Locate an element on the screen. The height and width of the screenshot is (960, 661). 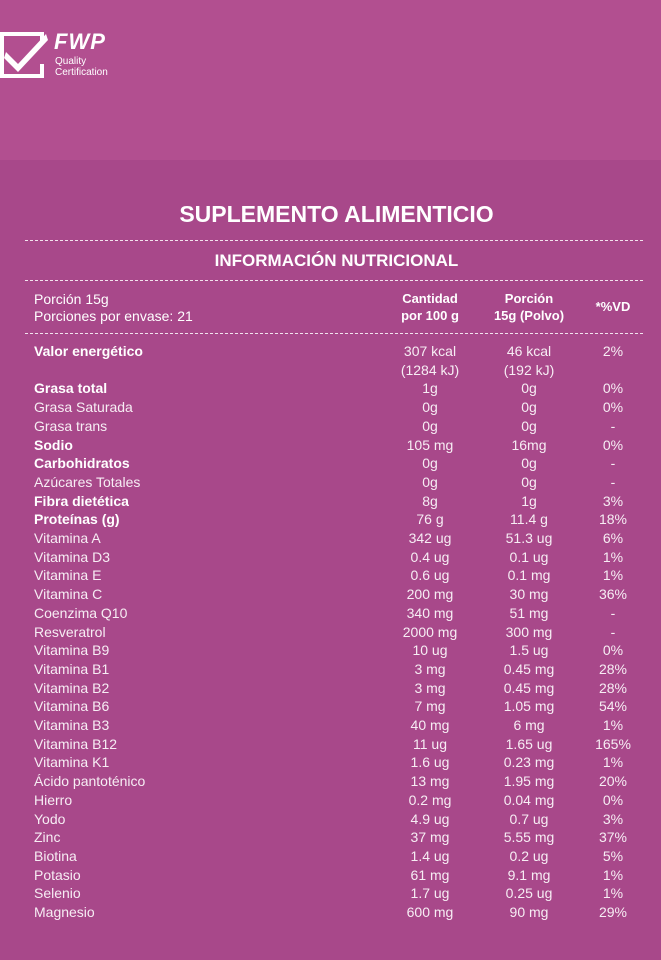
nutrient-name: Vitamina B6 is located at coordinates (72, 706).